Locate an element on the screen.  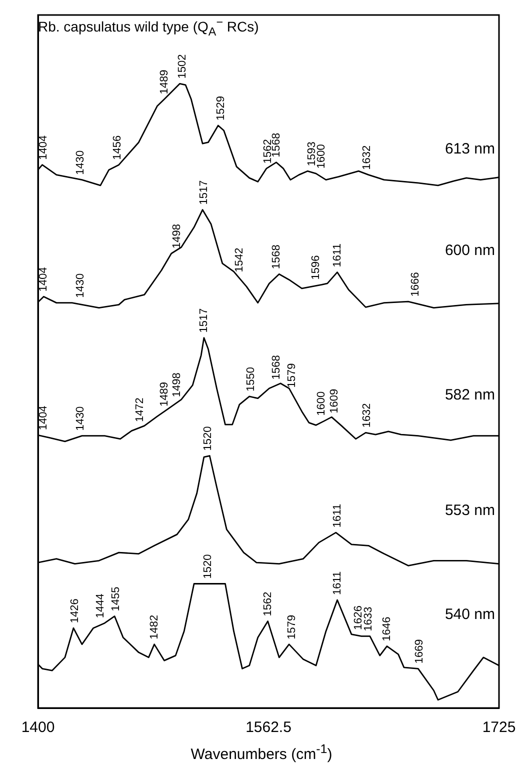
annotation: 1444 is located at coordinates (100, 606).